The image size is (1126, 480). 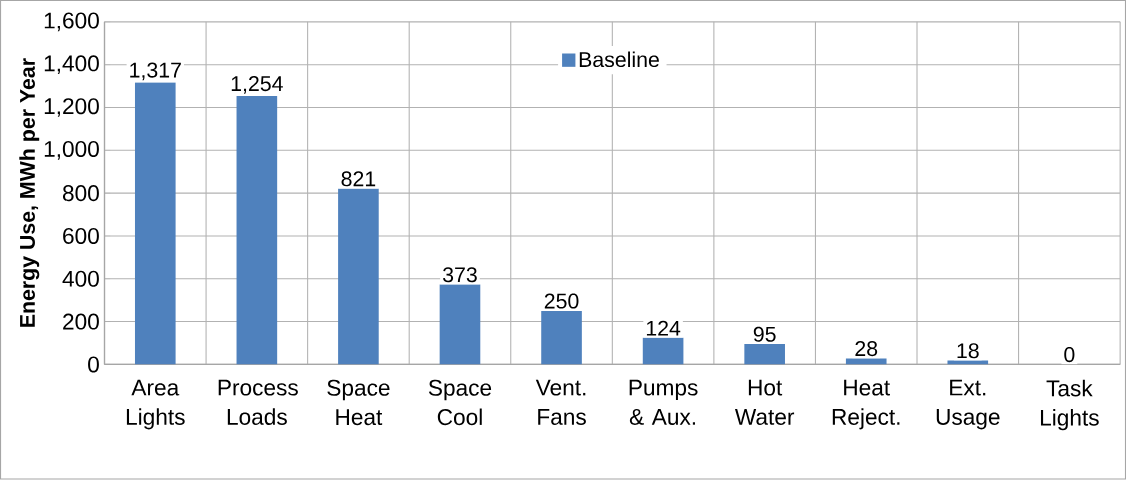 I want to click on y-tick-label: 800, so click(x=80, y=193).